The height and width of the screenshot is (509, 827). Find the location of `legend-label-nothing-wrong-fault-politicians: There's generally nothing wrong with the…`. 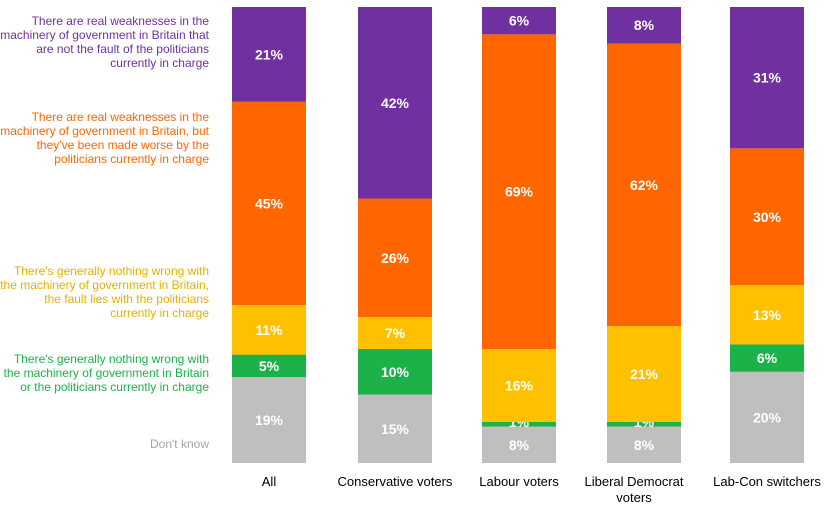

legend-label-nothing-wrong-fault-politicians: There's generally nothing wrong with the… is located at coordinates (104, 292).